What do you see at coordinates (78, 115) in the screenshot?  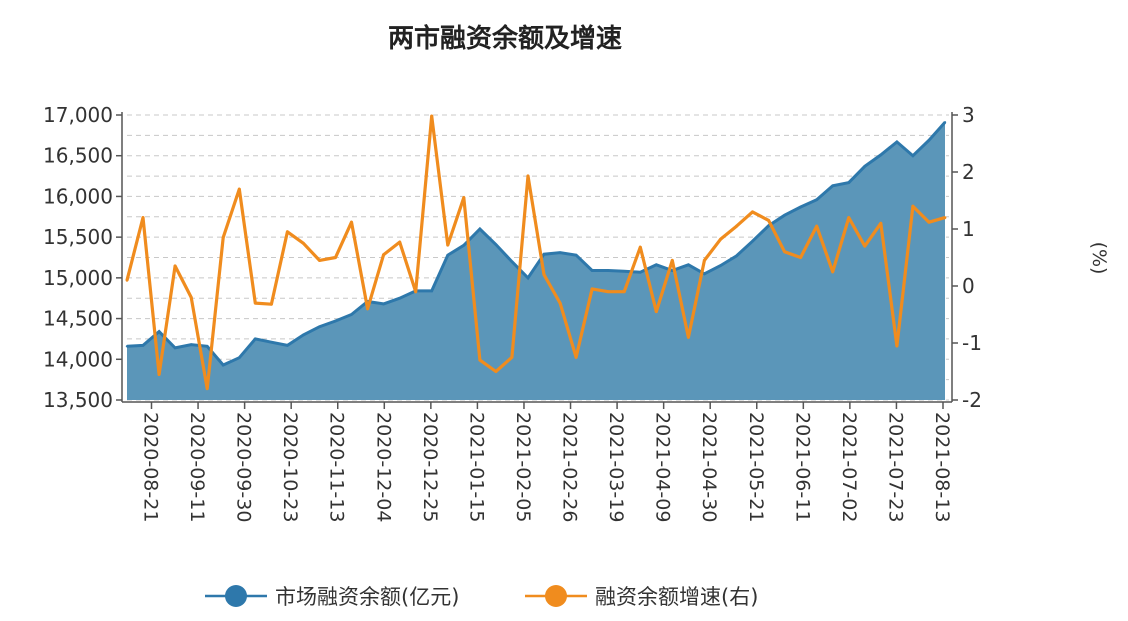 I see `left-tick-label: 17,000` at bounding box center [78, 115].